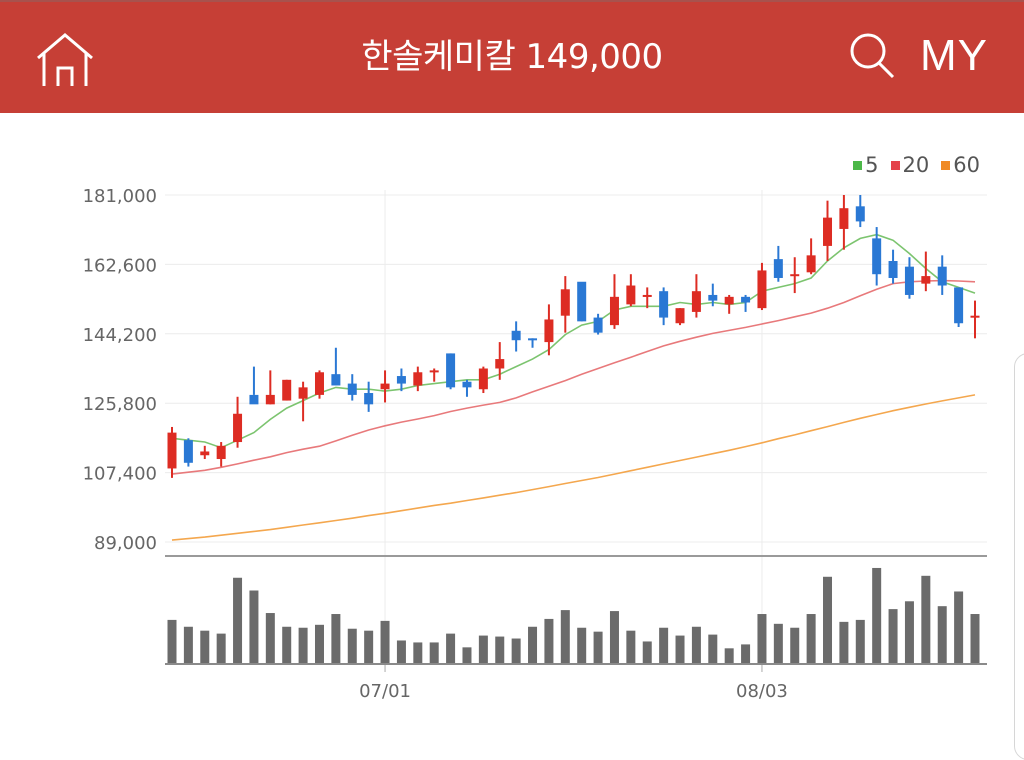  What do you see at coordinates (1019, 556) in the screenshot?
I see `side-panel-handle` at bounding box center [1019, 556].